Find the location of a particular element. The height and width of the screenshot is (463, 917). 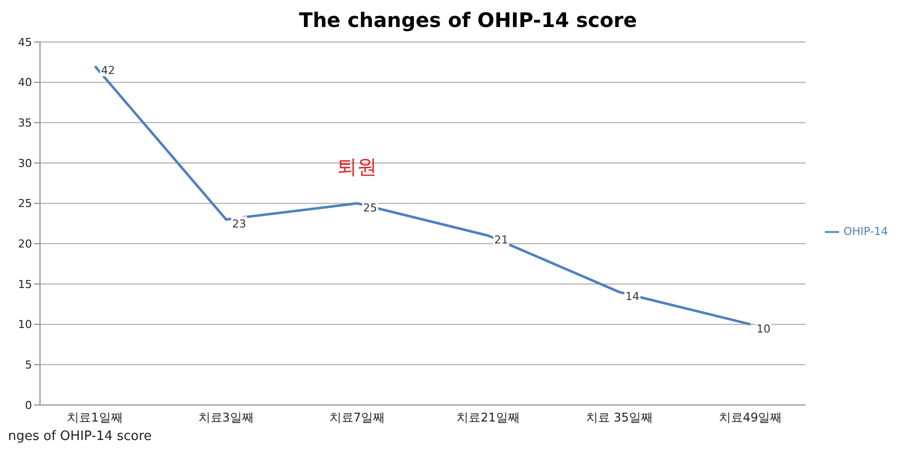

annotation: 퇴원 is located at coordinates (357, 166).